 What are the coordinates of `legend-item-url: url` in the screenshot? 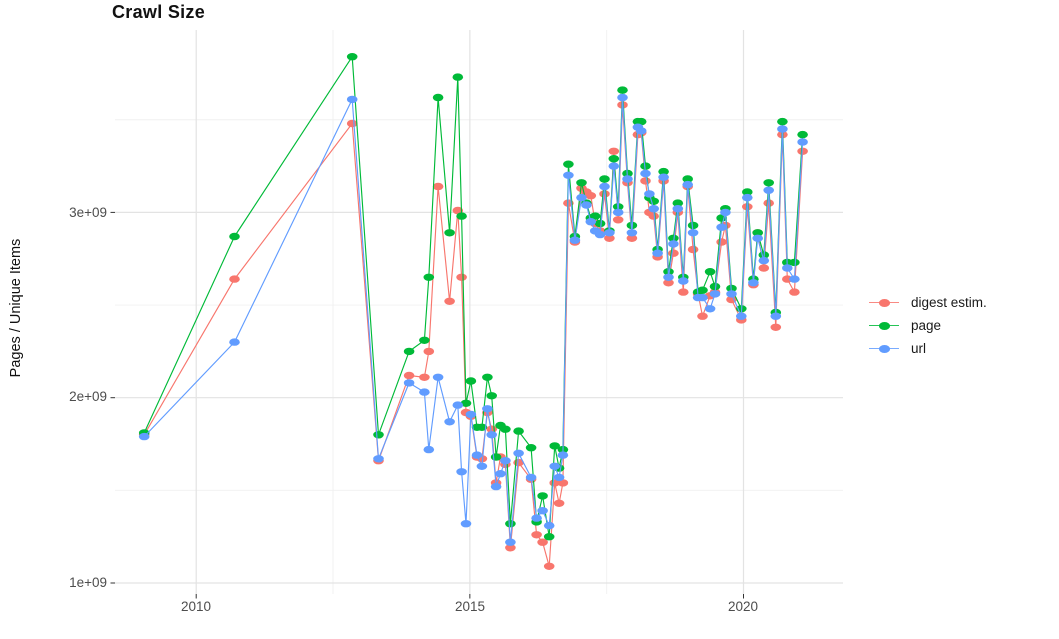 It's located at (928, 348).